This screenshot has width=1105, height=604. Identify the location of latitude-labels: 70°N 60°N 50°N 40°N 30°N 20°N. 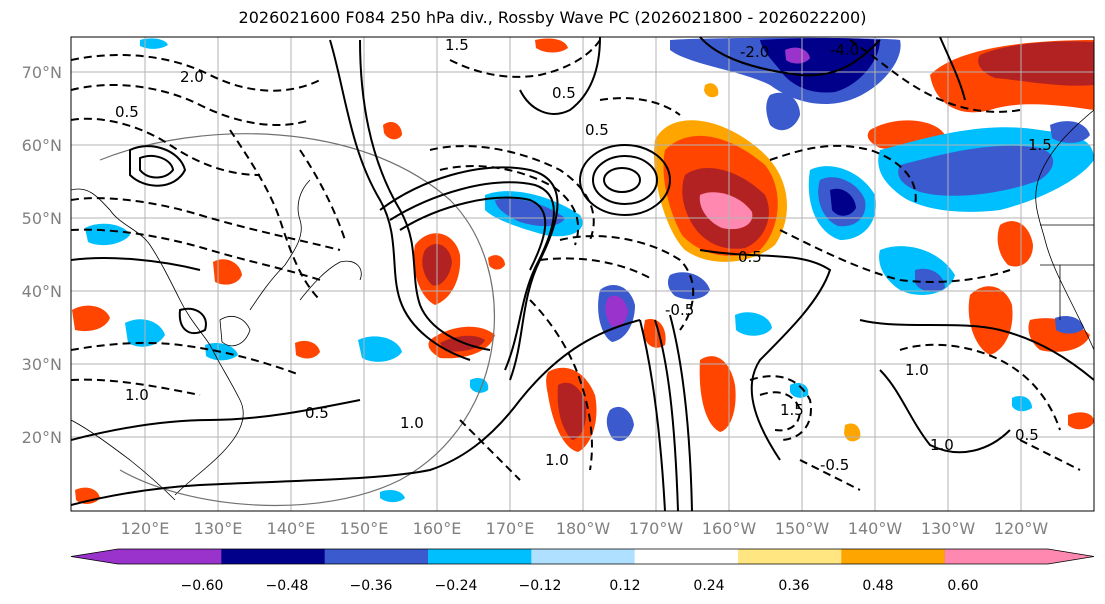
(42, 255).